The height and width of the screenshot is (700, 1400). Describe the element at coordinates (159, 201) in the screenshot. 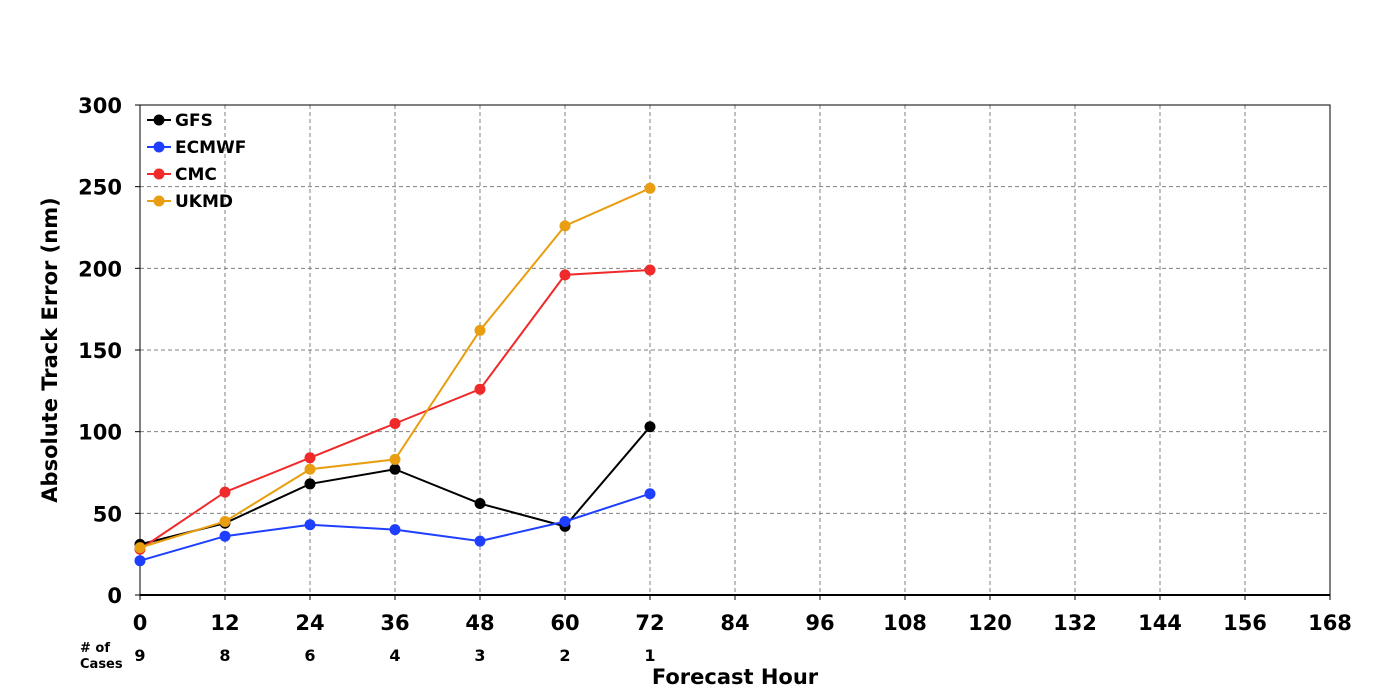

I see `legend-marker-ukmd` at that location.